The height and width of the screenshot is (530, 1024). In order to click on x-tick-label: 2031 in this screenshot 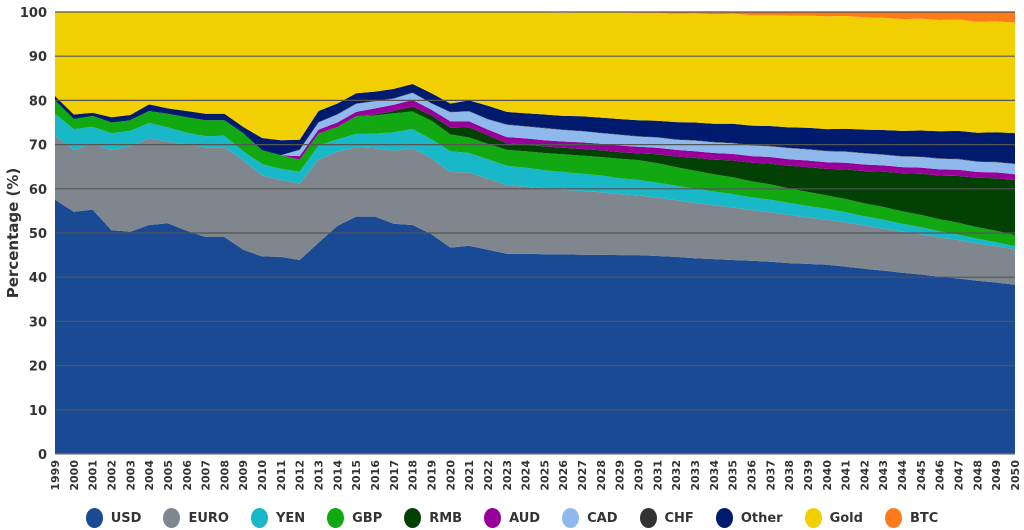, I will do `click(657, 475)`.